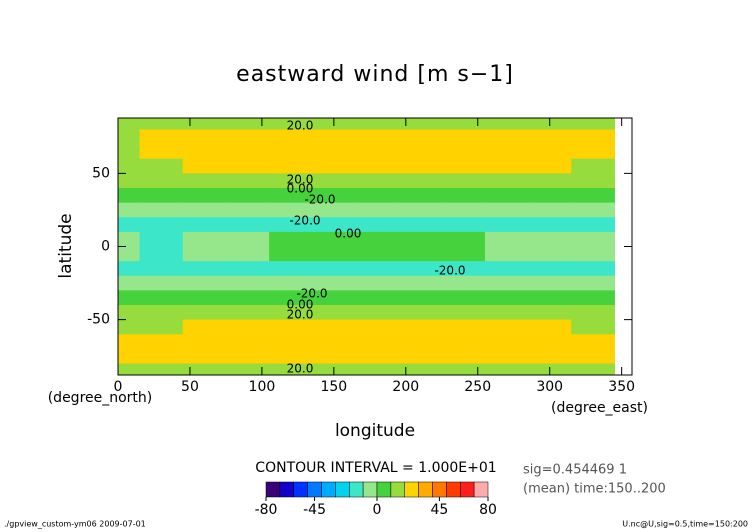 The width and height of the screenshot is (752, 532). I want to click on x-tick-label: 250, so click(477, 387).